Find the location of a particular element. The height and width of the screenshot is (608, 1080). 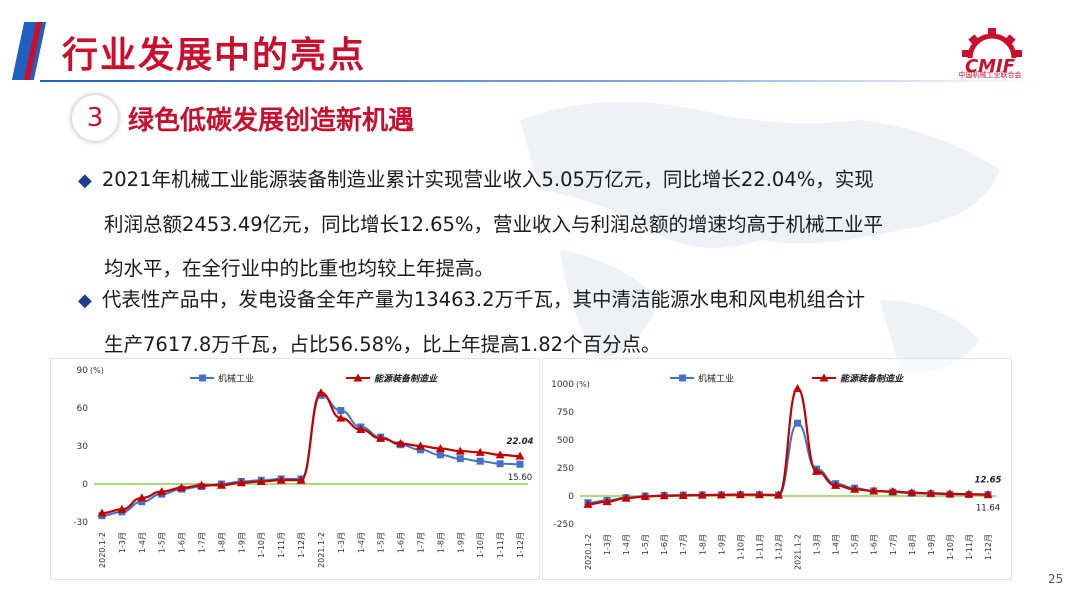

logo-caption: 中国机械工业联合会 is located at coordinates (990, 75).